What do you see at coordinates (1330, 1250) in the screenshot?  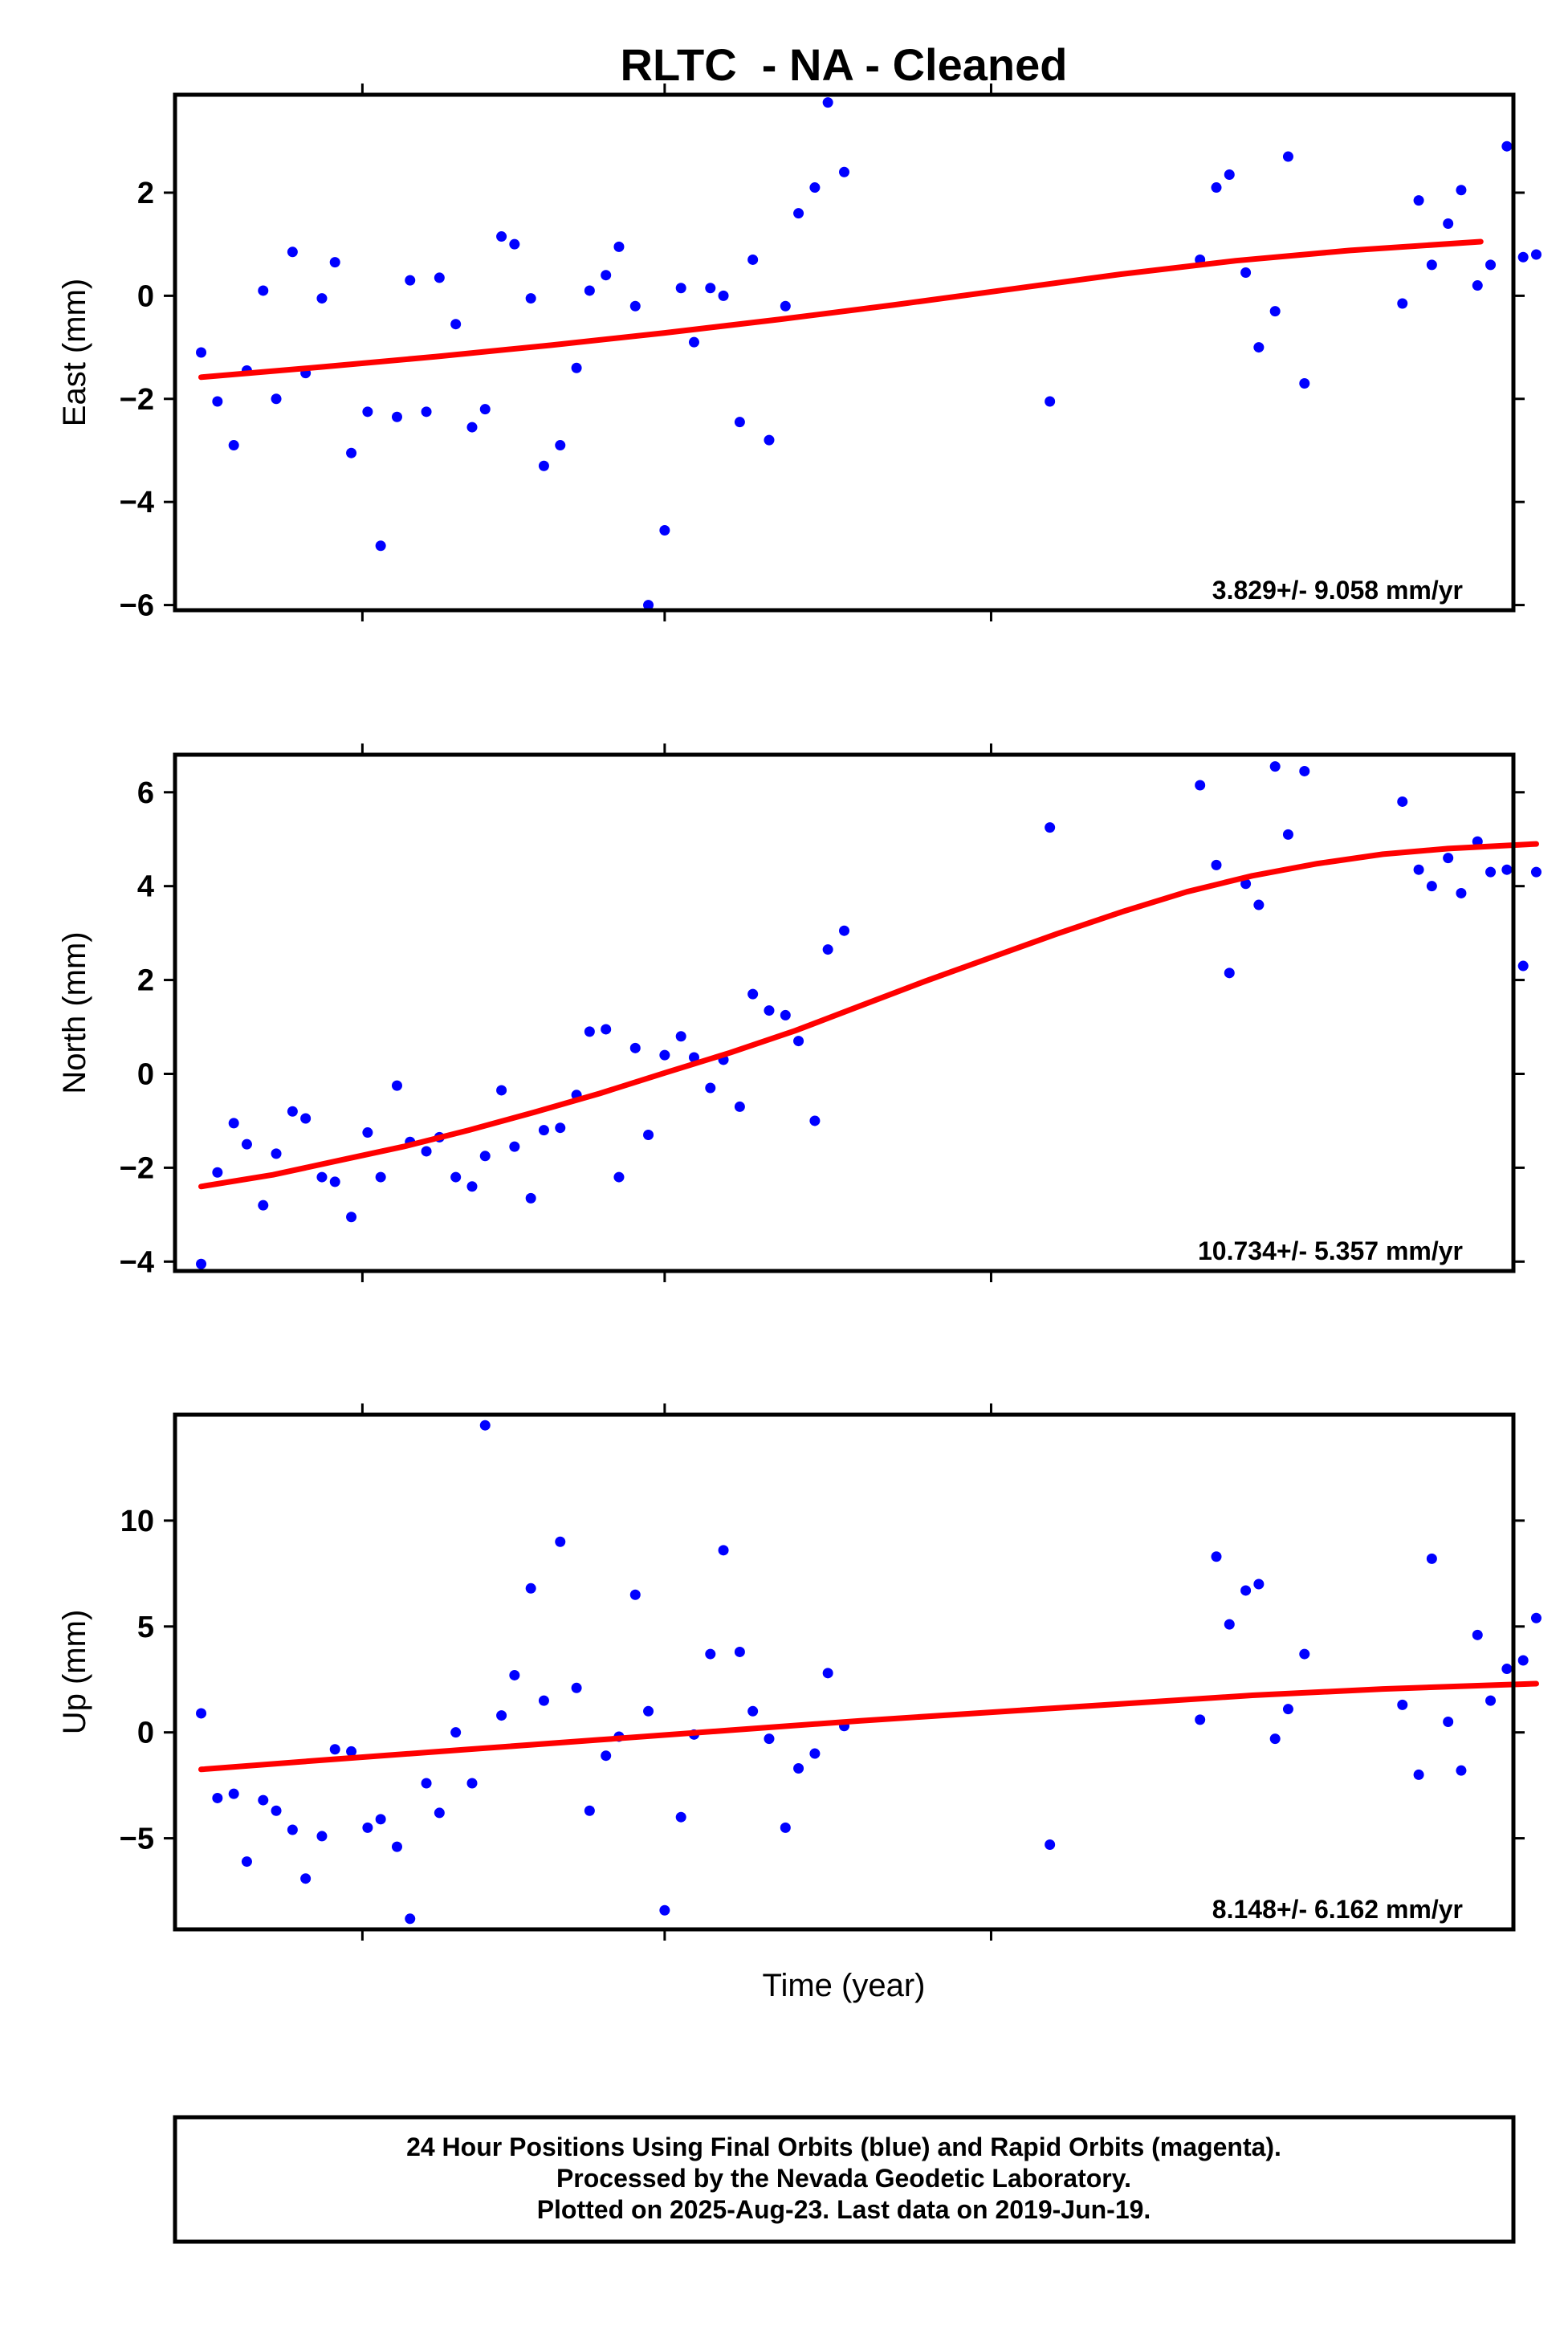 I see `rate-label: 10.734+/- 5.357 mm/yr` at bounding box center [1330, 1250].